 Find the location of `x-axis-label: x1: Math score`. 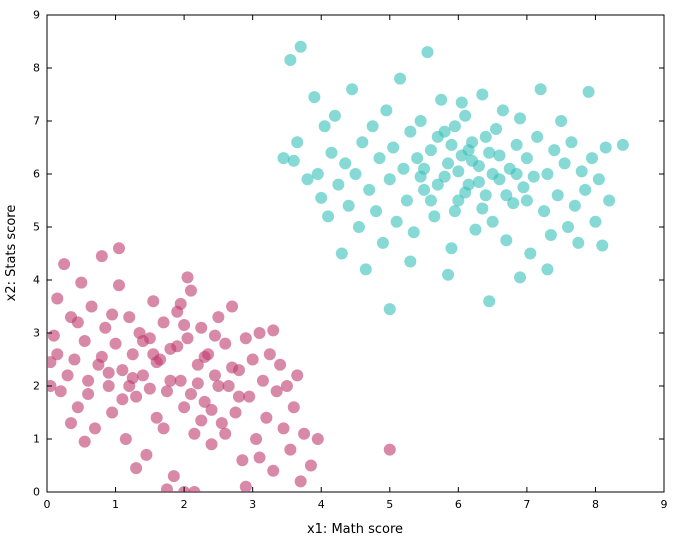

x-axis-label: x1: Math score is located at coordinates (355, 529).